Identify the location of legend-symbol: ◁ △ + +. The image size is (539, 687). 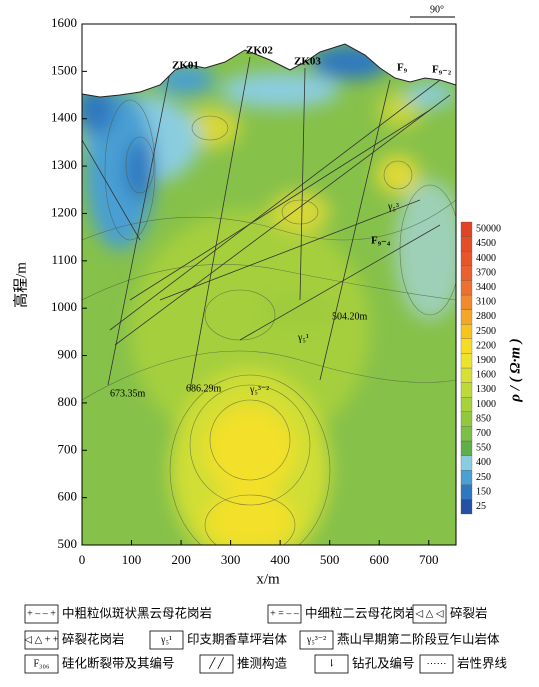
(41, 639).